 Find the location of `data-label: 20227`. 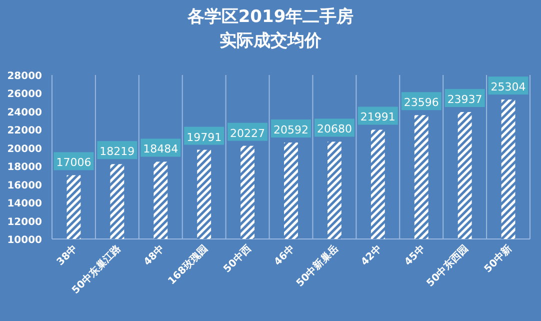

data-label: 20227 is located at coordinates (248, 133).